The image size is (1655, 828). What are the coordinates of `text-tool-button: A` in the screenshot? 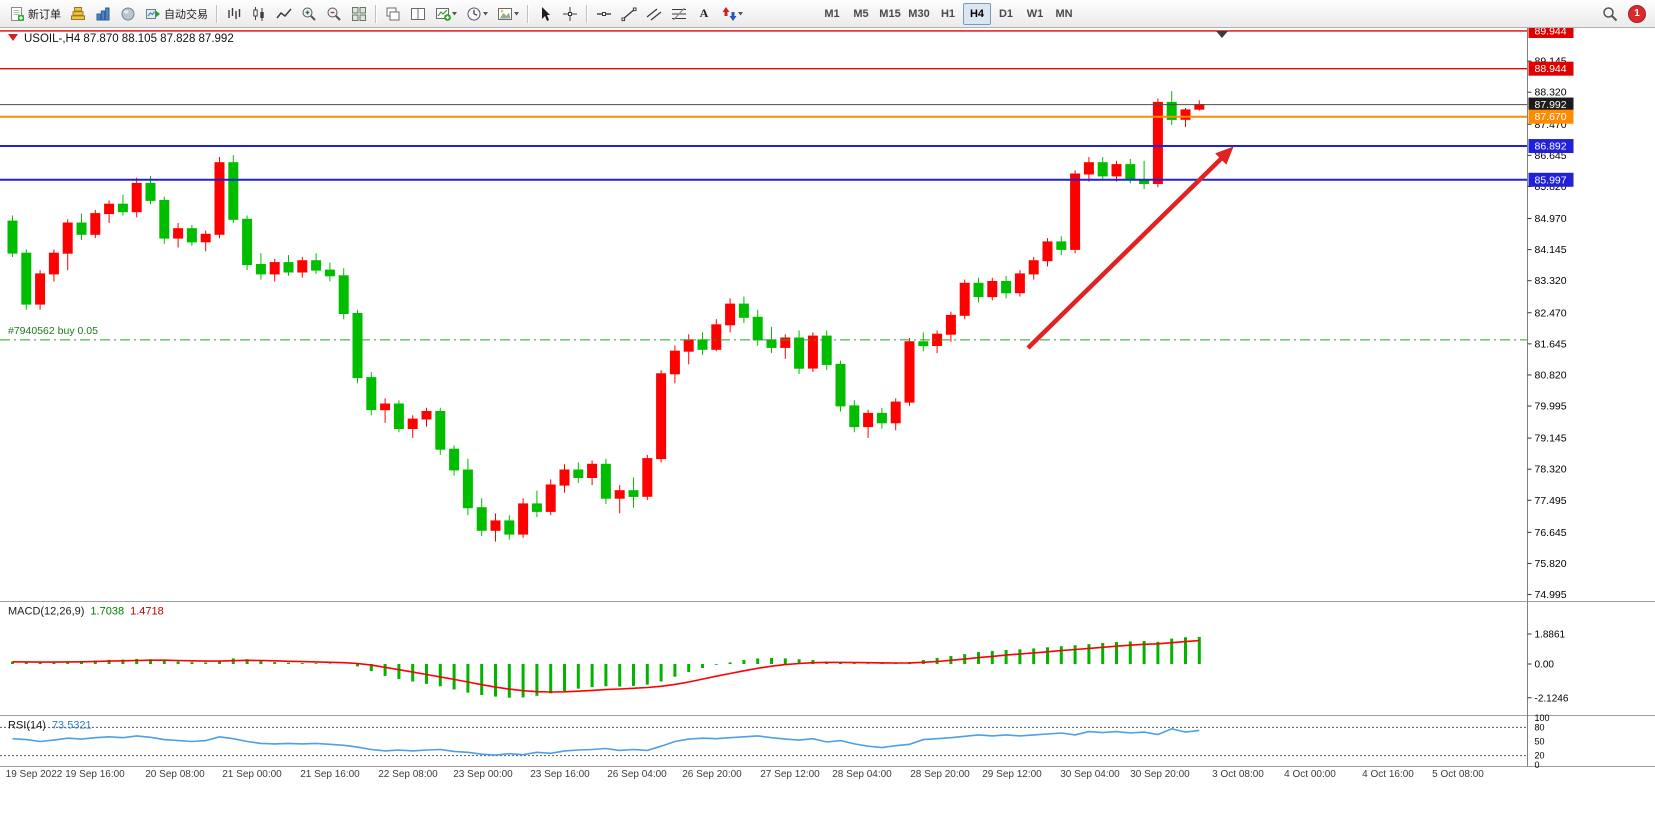 It's located at (704, 14).